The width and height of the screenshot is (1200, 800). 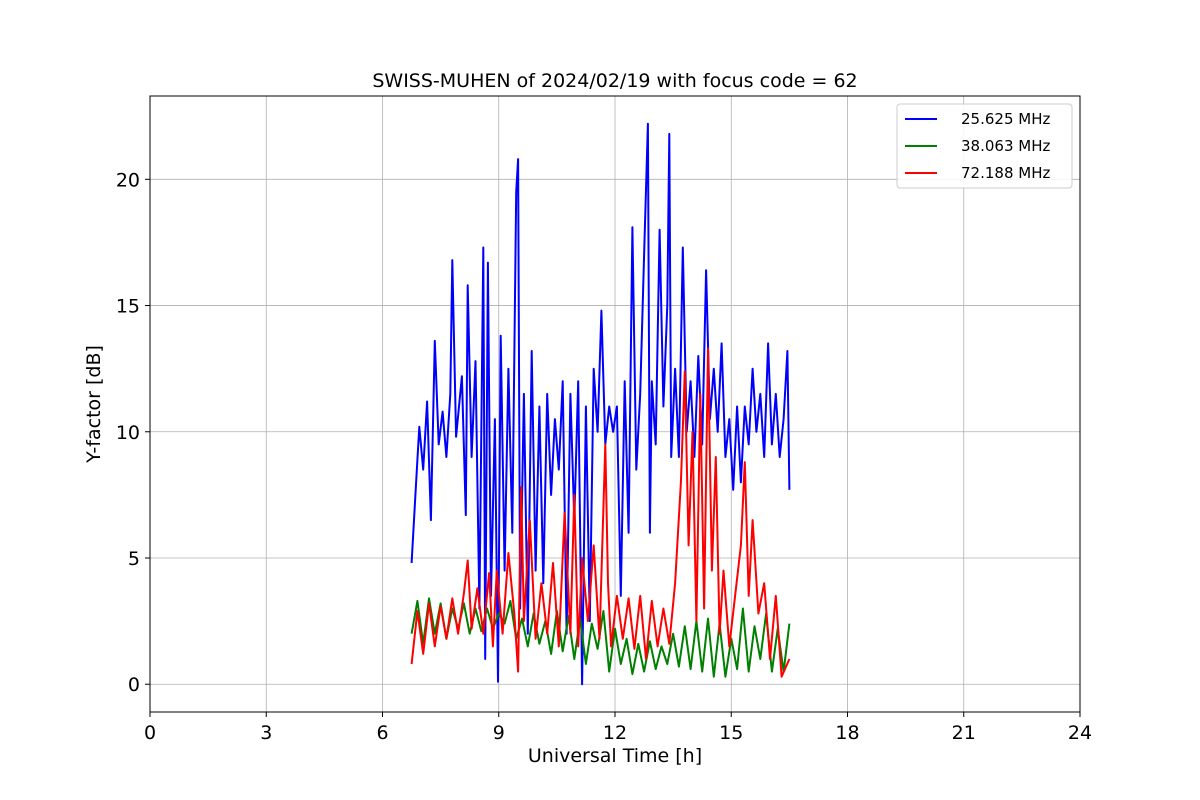 I want to click on x-tick-label: 24, so click(x=1080, y=733).